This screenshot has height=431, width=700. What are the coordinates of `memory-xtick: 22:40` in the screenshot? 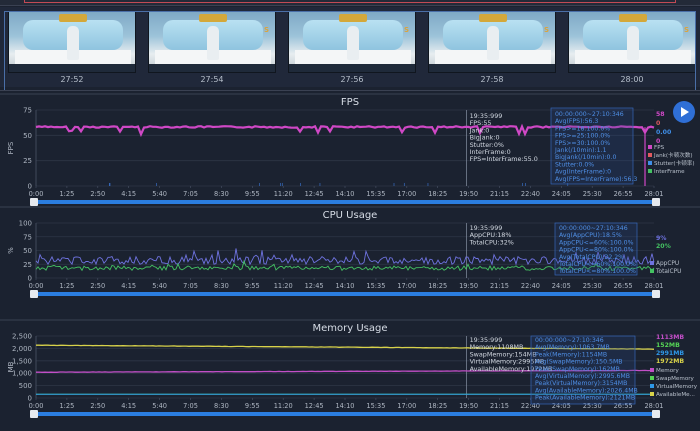 It's located at (530, 406).